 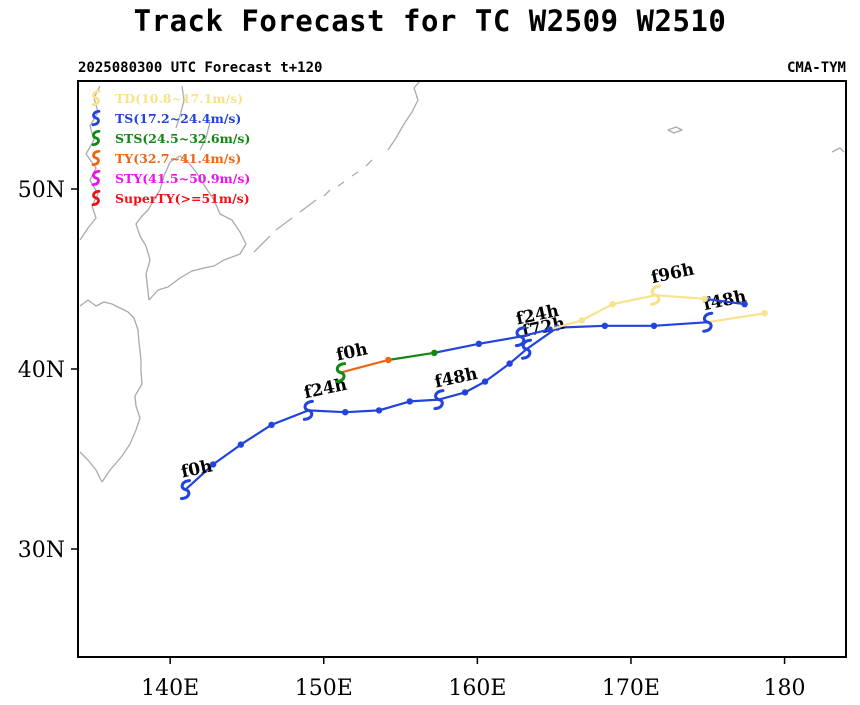 I want to click on sakhalin-coast, so click(x=193, y=118).